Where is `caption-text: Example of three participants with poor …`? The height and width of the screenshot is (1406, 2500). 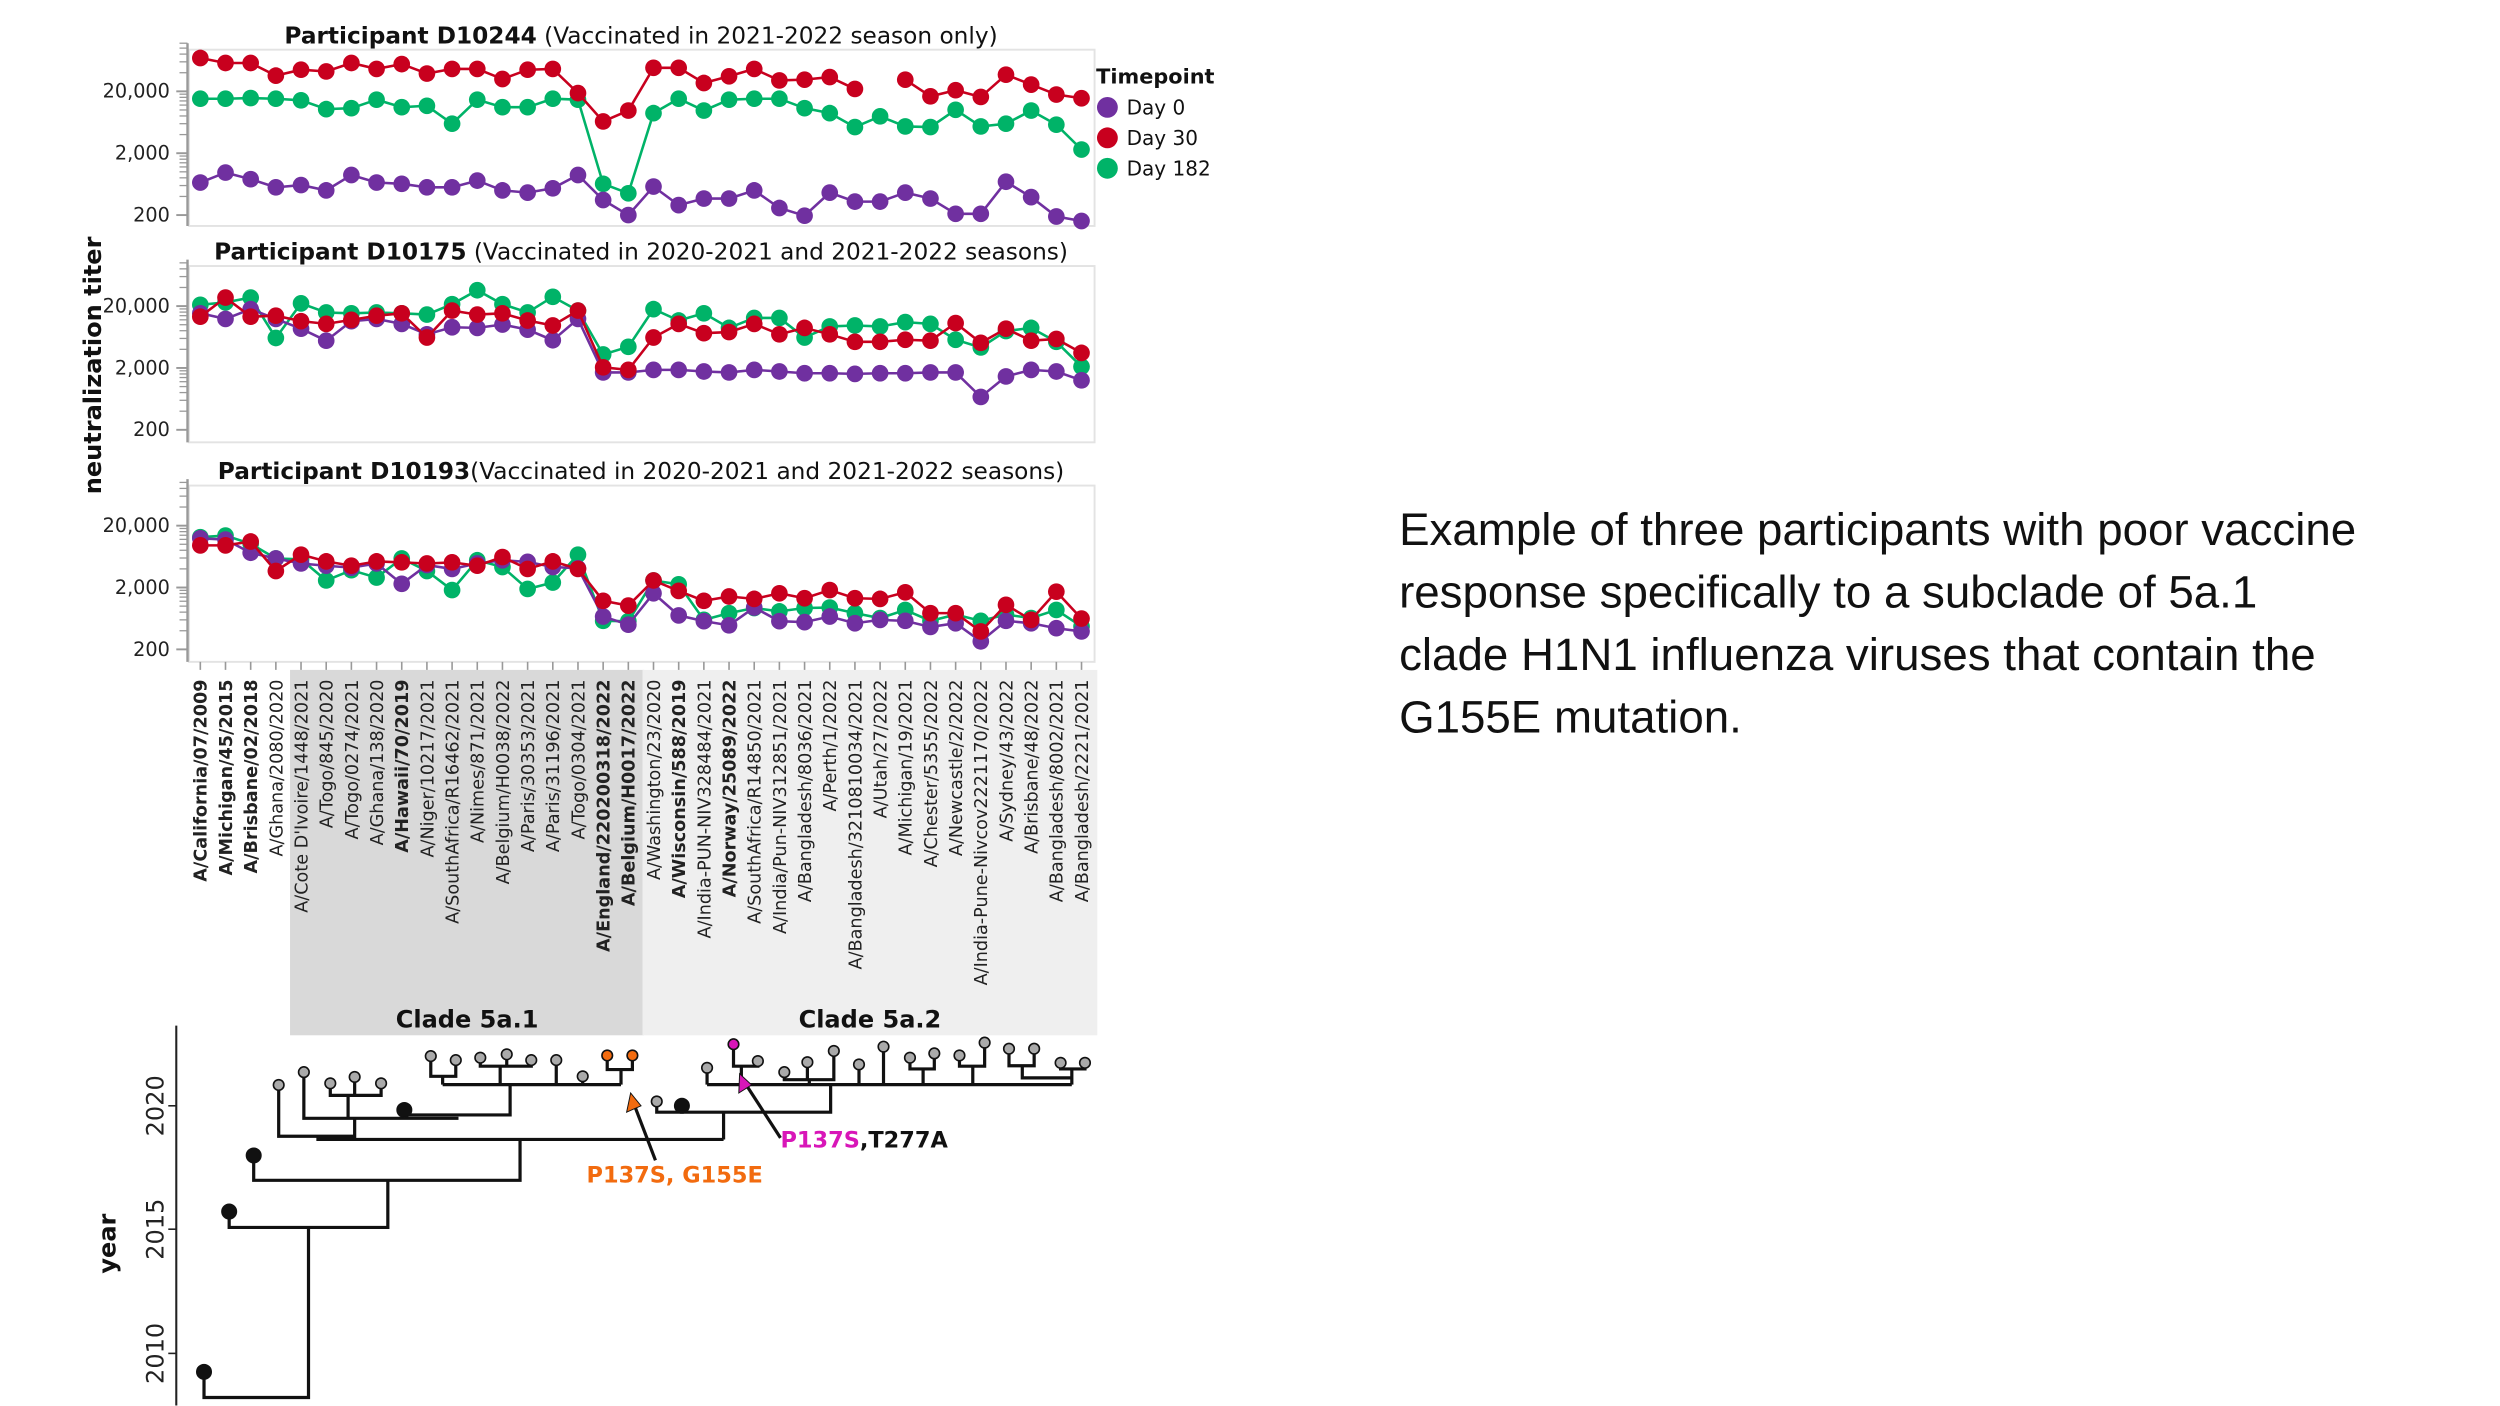
caption-text: Example of three participants with poor … is located at coordinates (1949, 625).